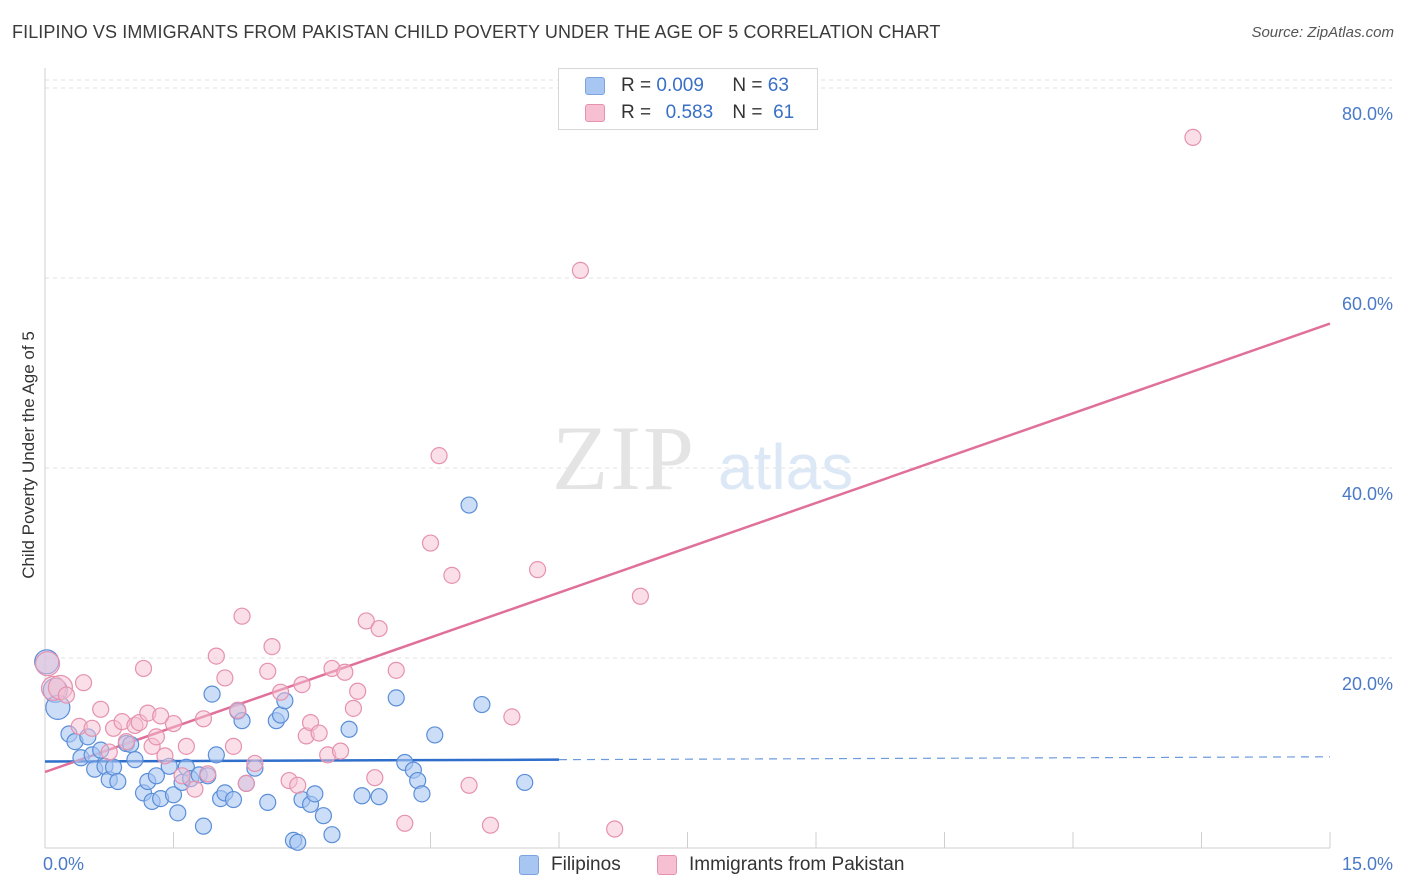 The height and width of the screenshot is (892, 1406). I want to click on legend-r-value: 0.009, so click(680, 85).